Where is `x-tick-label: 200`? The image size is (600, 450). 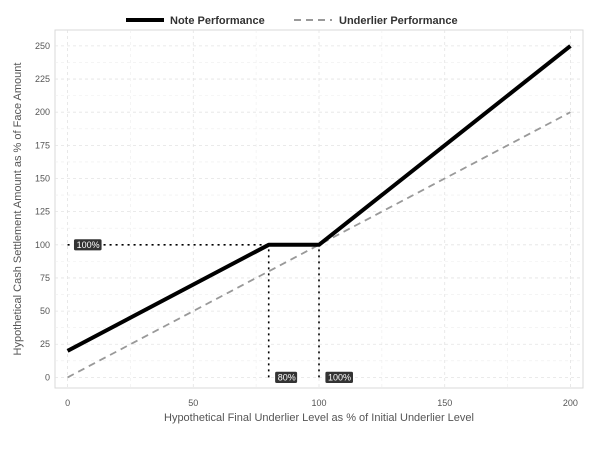
x-tick-label: 200 is located at coordinates (570, 403).